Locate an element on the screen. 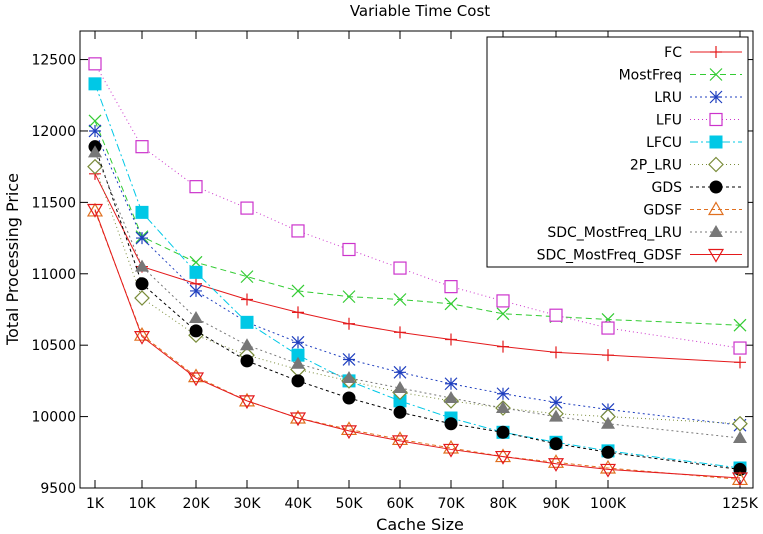 This screenshot has height=534, width=763. x-tick-label: 80K is located at coordinates (504, 504).